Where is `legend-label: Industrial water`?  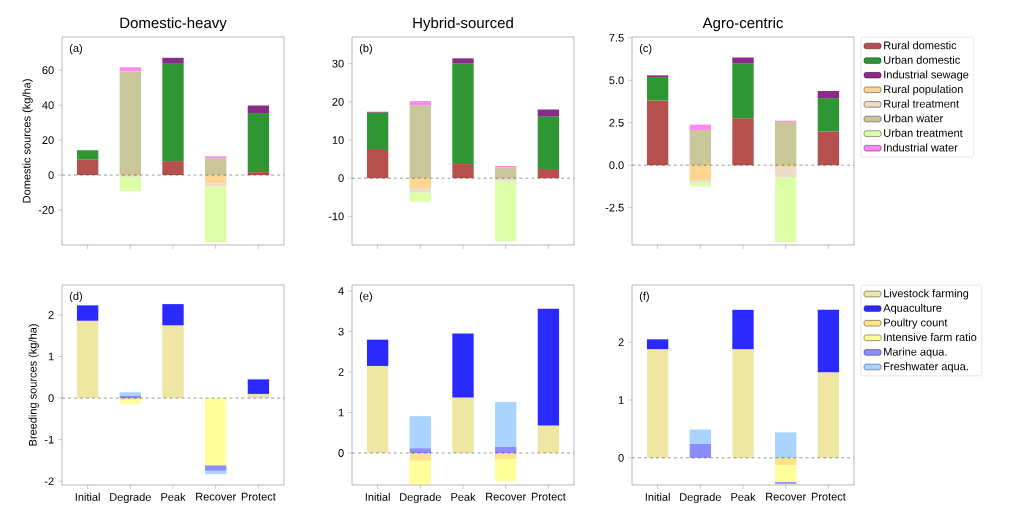
legend-label: Industrial water is located at coordinates (921, 147).